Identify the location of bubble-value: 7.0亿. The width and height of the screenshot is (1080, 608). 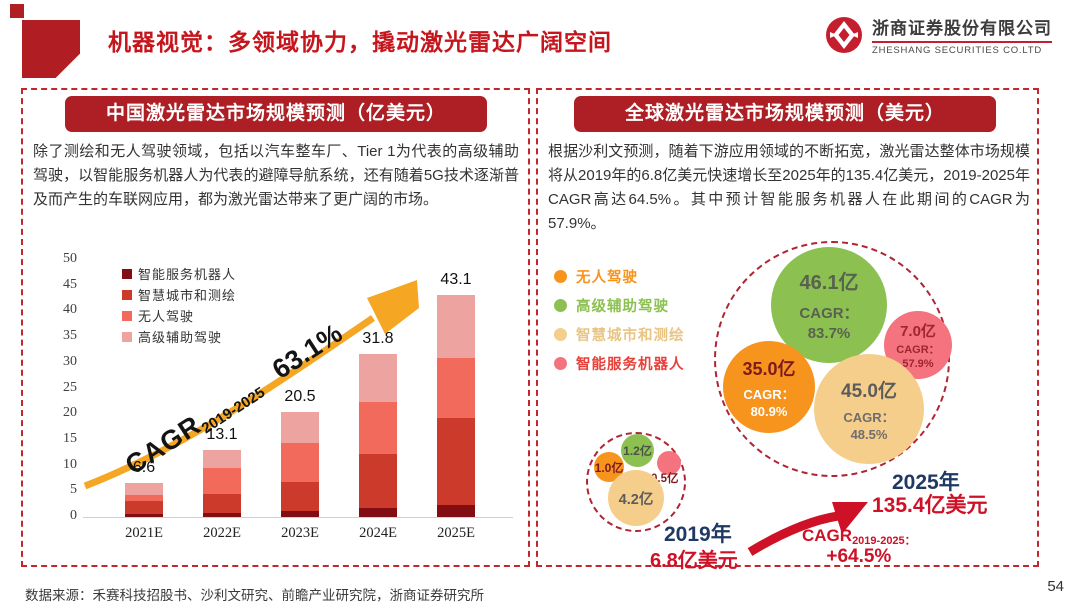
(918, 331).